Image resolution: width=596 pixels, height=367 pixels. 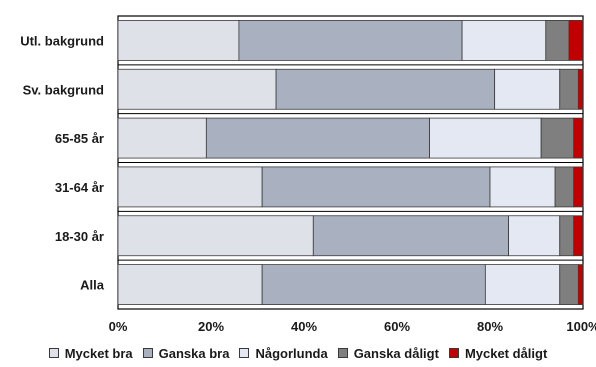 I want to click on legend-label: Ganska bra, so click(x=194, y=353).